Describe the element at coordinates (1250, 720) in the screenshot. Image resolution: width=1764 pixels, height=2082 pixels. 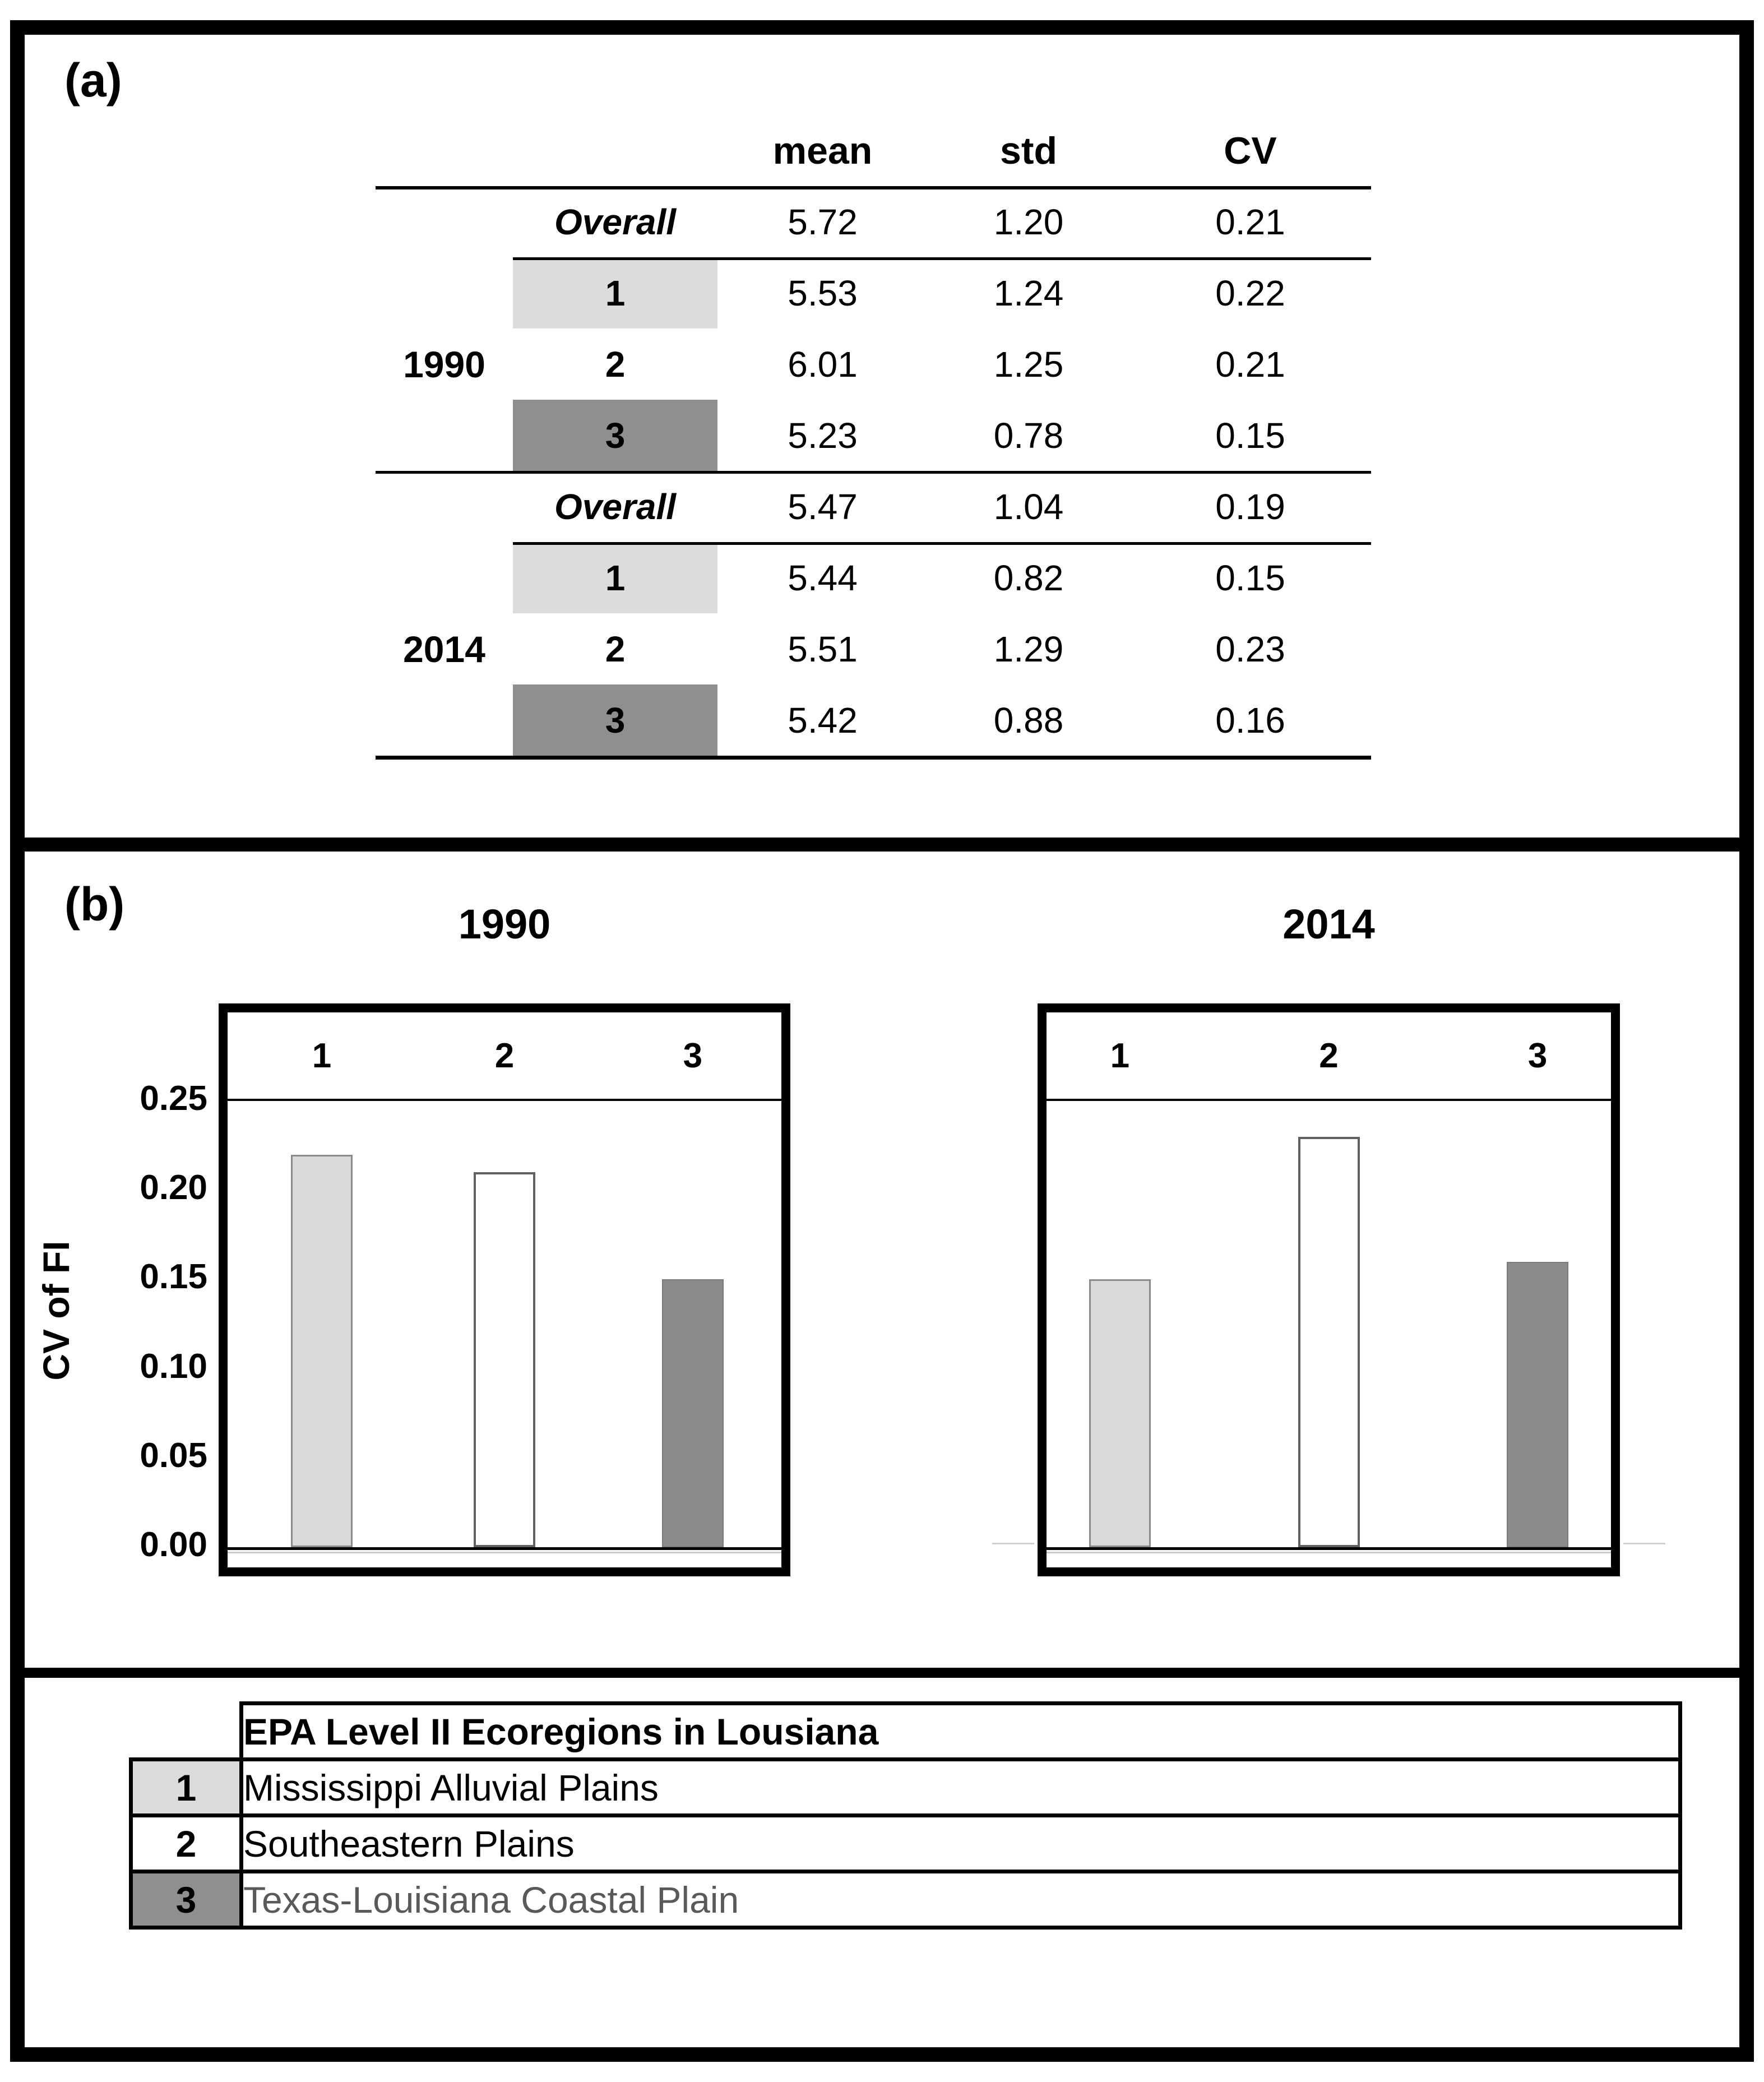
I see `value-cv: 0.16` at that location.